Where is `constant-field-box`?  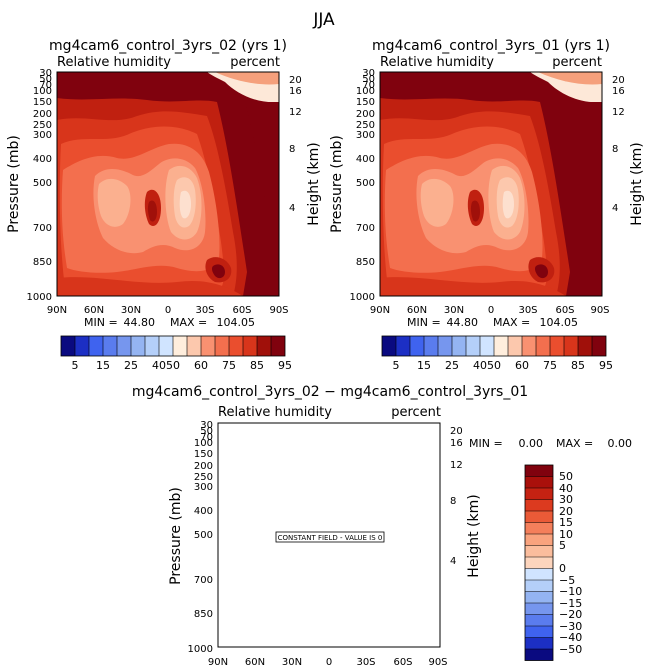 constant-field-box is located at coordinates (330, 537).